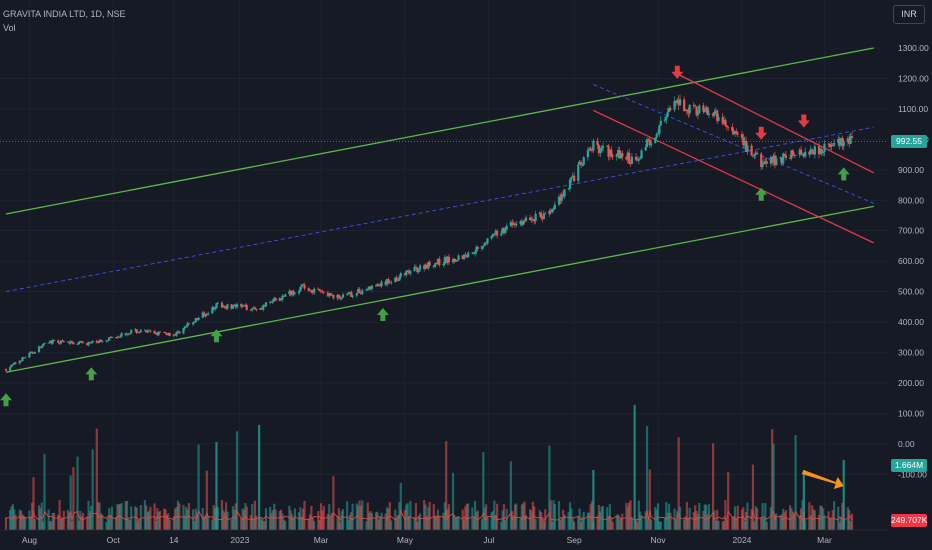  Describe the element at coordinates (741, 540) in the screenshot. I see `time-tick-label: 2024` at that location.